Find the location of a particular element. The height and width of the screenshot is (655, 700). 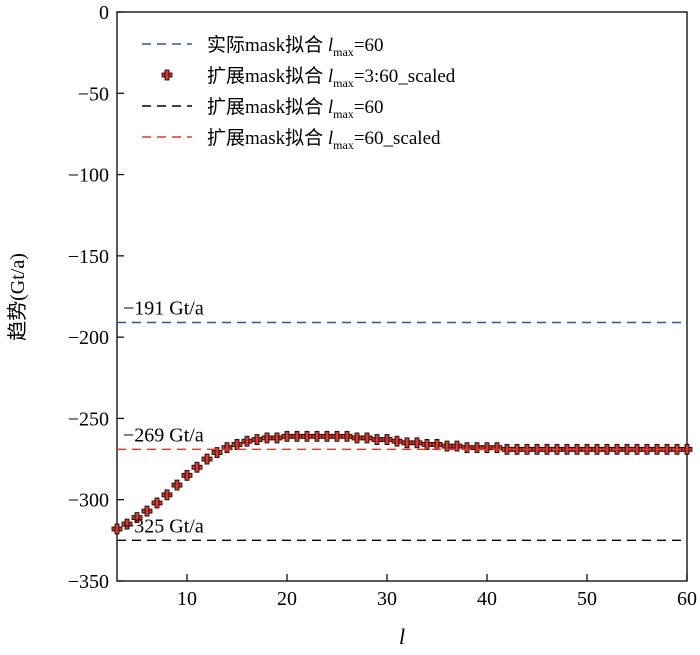

series-1-point-34-v is located at coordinates (427, 444).